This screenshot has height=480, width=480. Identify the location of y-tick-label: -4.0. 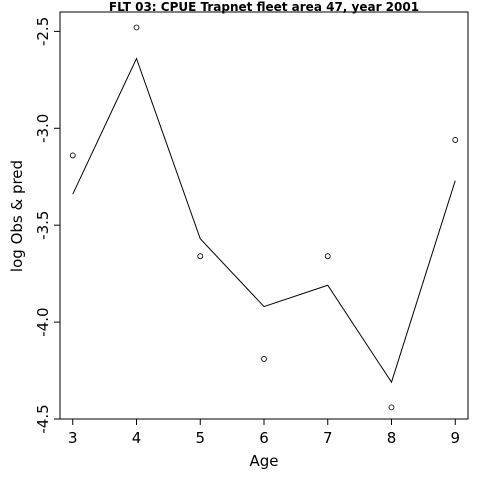
(43, 321).